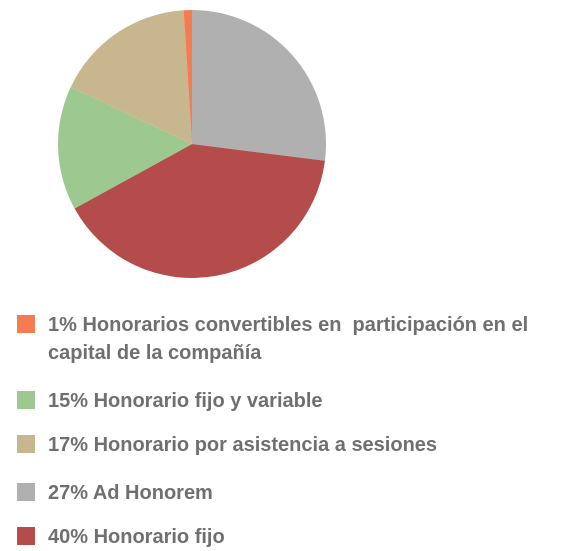  I want to click on legend-label: 27% Ad Honorem, so click(130, 493).